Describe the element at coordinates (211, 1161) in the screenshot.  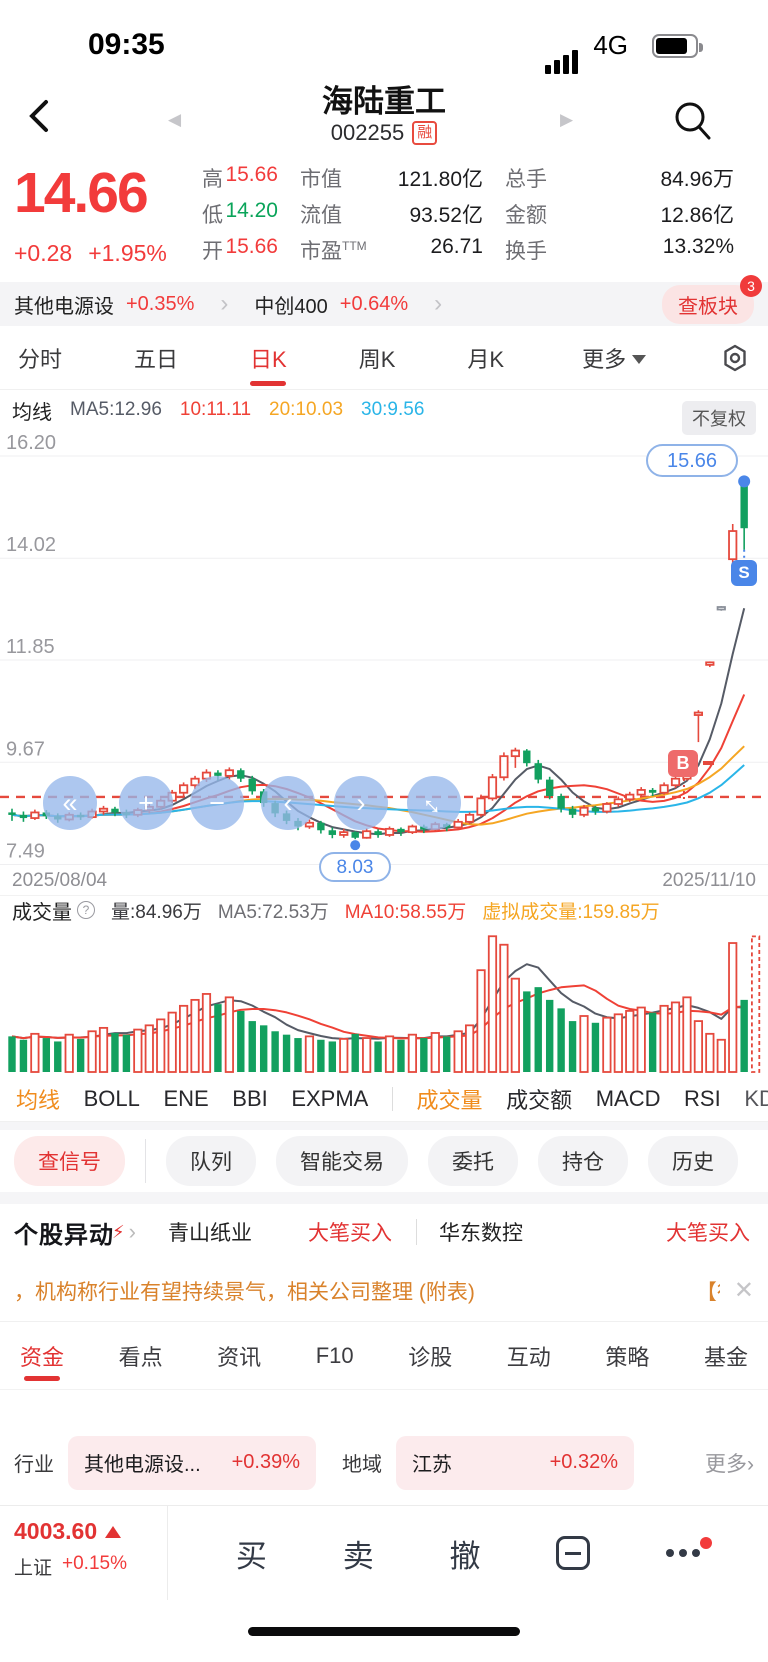
I see `action-chip-1: 队列` at that location.